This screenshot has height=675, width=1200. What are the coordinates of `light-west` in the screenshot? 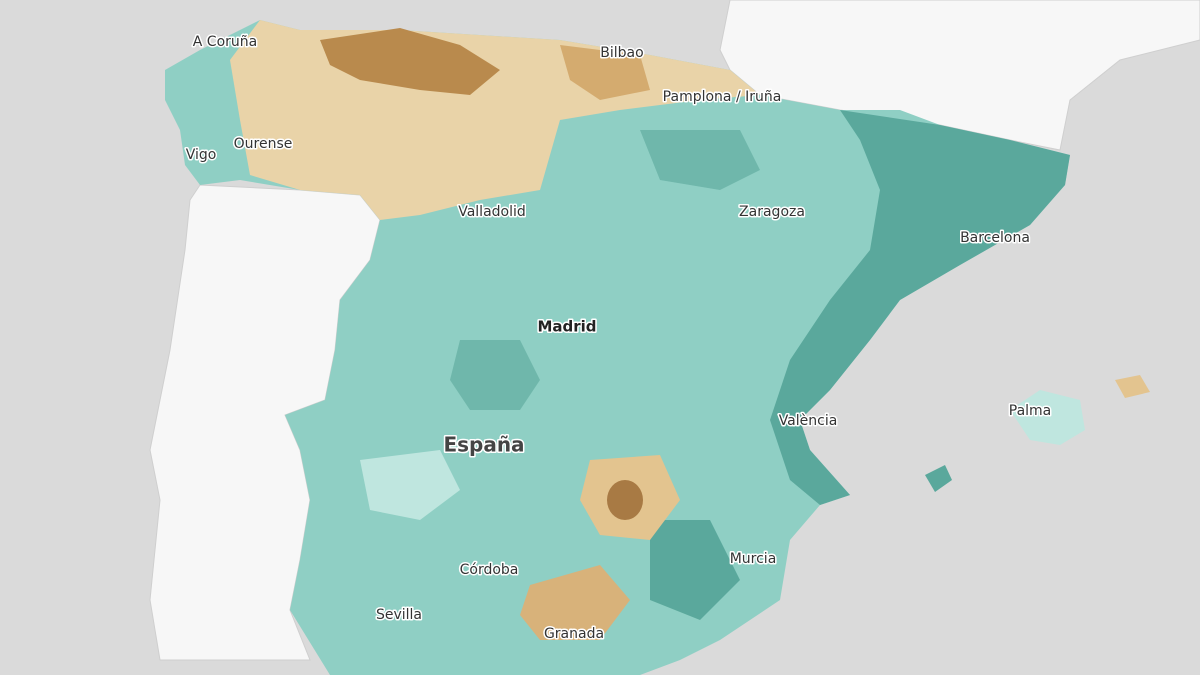 It's located at (410, 485).